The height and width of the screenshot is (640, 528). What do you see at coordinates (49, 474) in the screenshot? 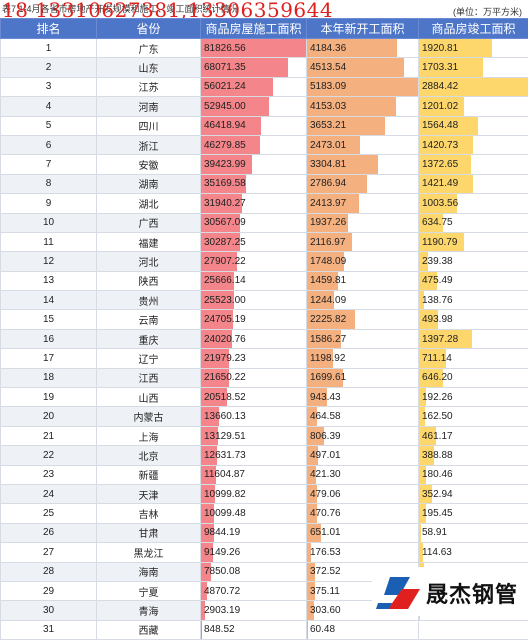
I see `rank-cell: 23` at bounding box center [49, 474].